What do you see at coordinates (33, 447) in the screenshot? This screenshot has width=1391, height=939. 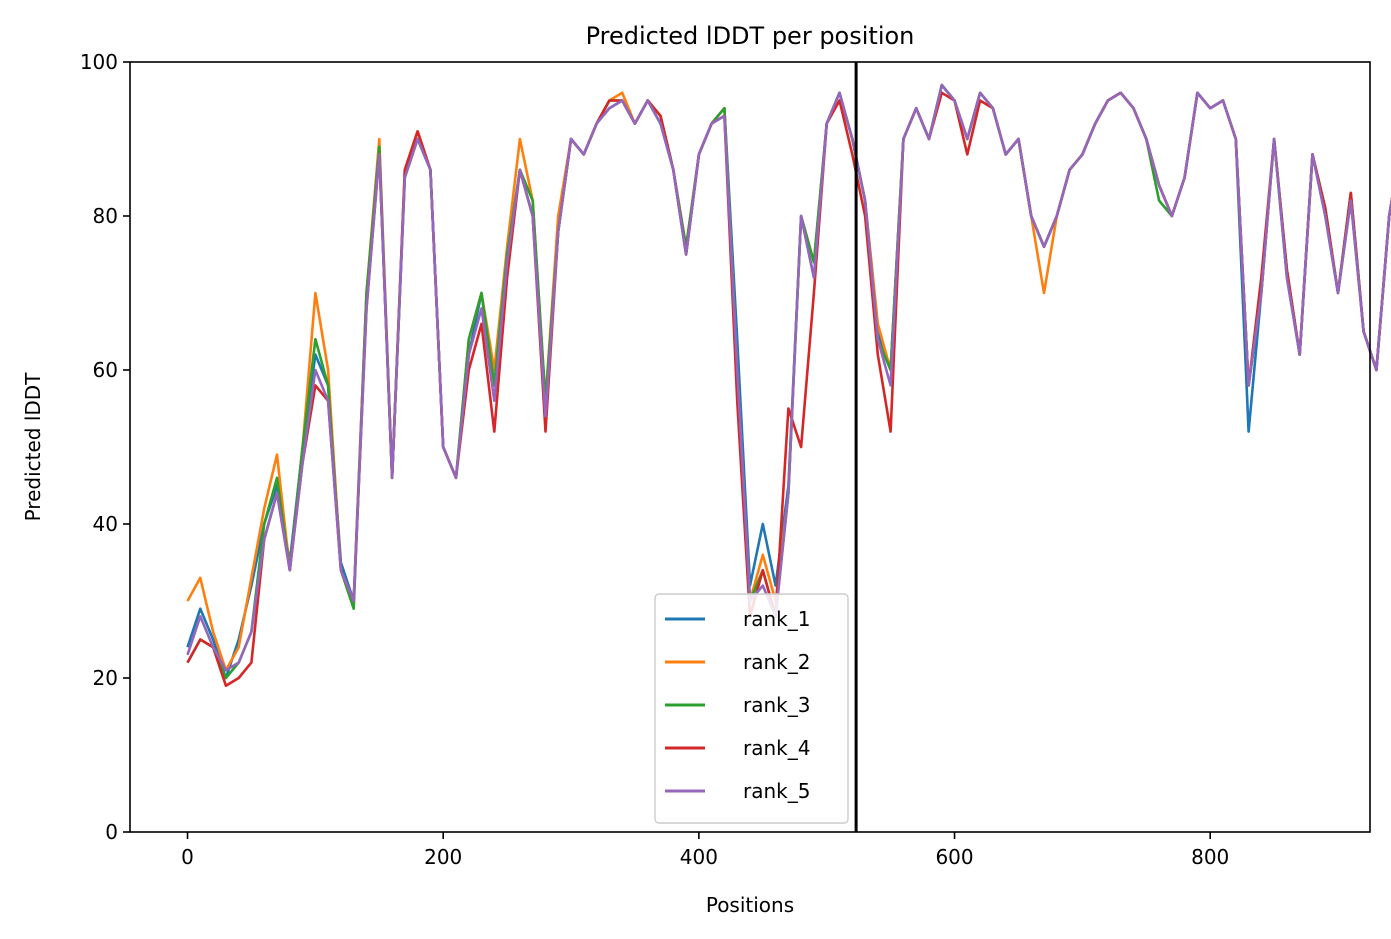 I see `y-axis-label: Predicted lDDT` at bounding box center [33, 447].